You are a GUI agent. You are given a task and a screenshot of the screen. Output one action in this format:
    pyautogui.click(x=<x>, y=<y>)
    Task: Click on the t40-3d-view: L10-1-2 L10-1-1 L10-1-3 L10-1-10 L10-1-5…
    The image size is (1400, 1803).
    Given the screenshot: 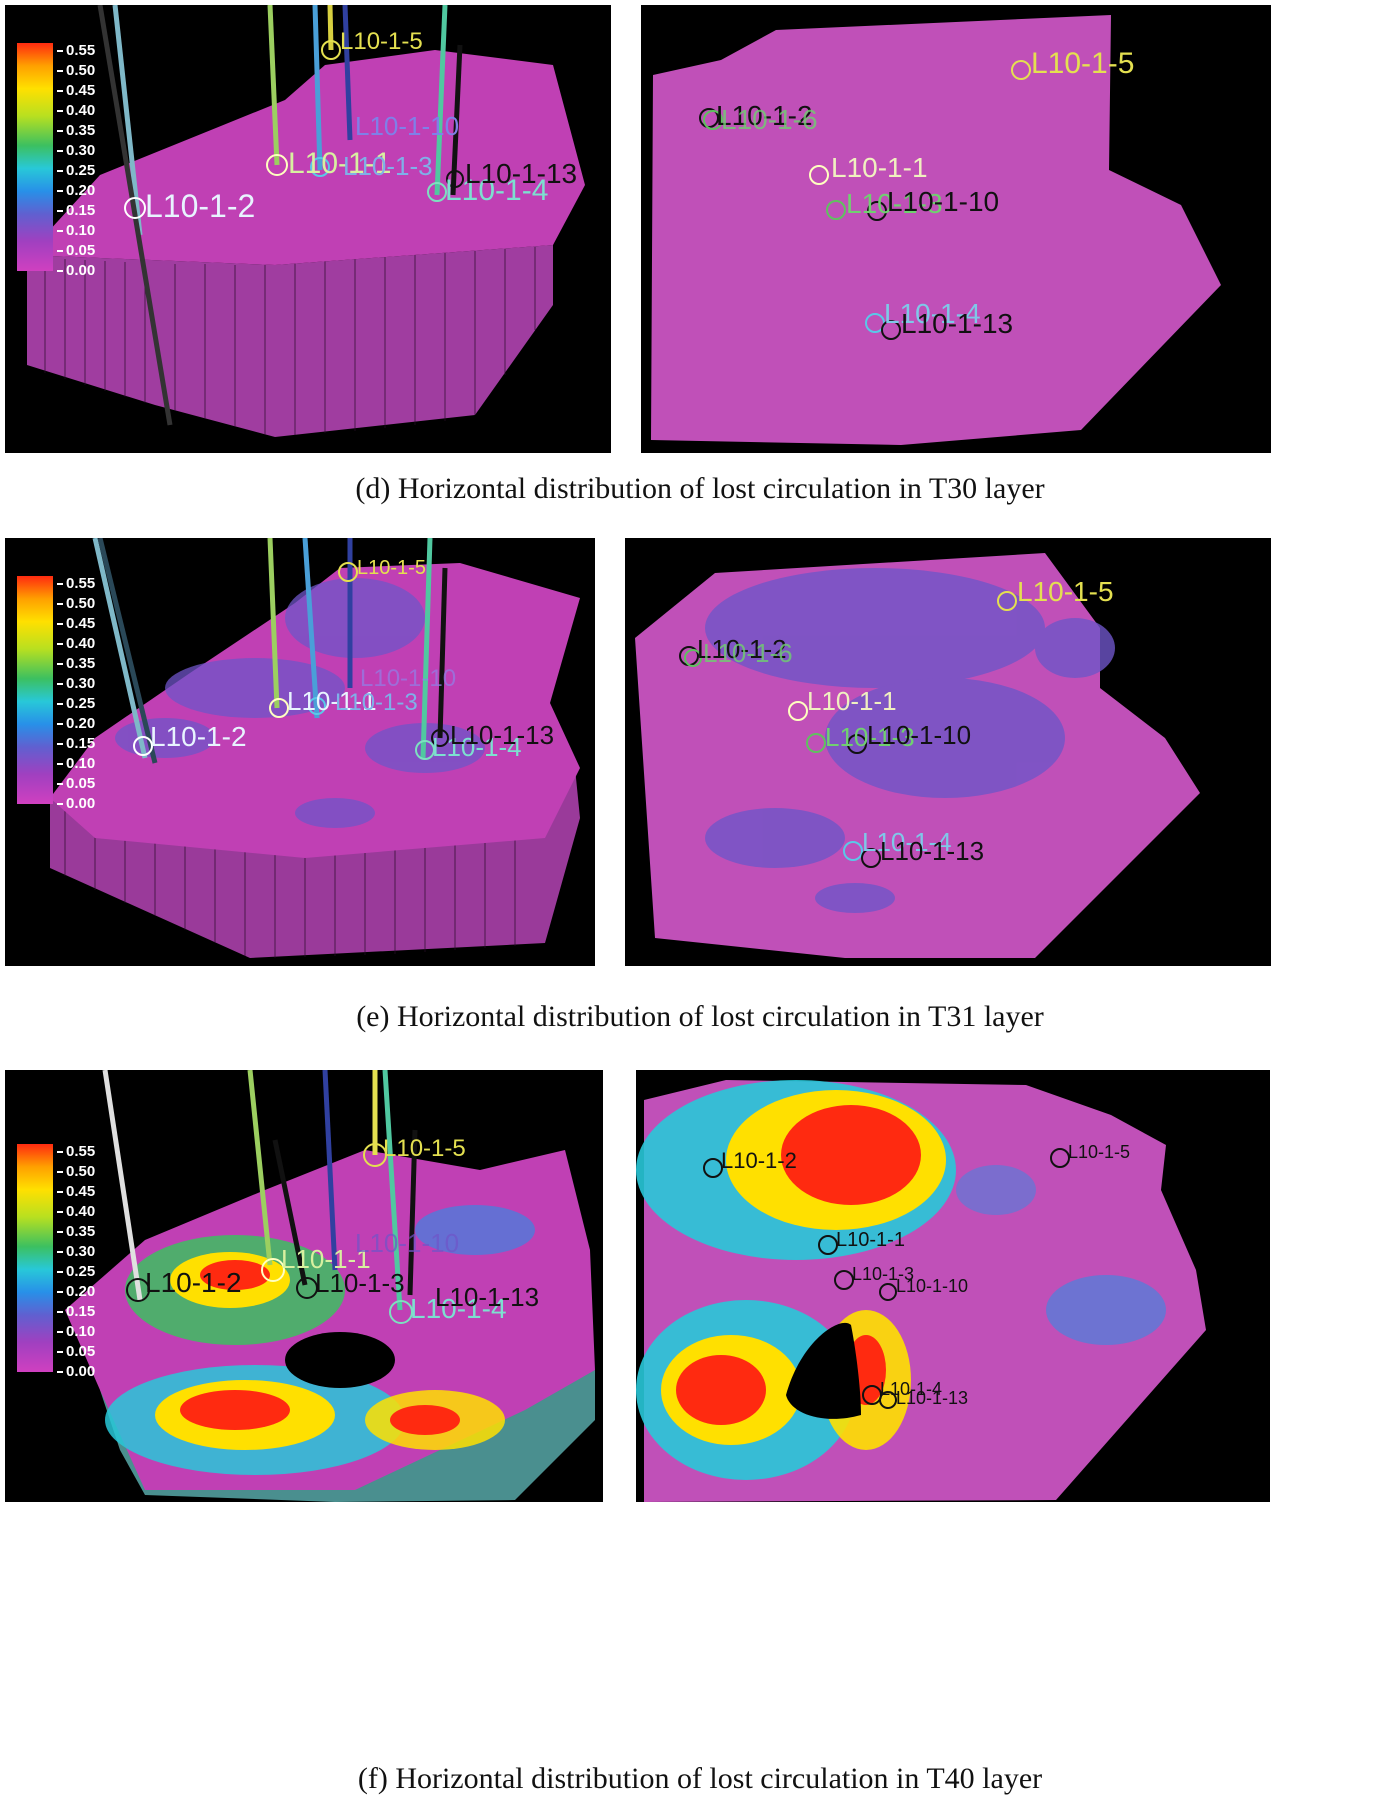 What is the action you would take?
    pyautogui.click(x=304, y=1286)
    